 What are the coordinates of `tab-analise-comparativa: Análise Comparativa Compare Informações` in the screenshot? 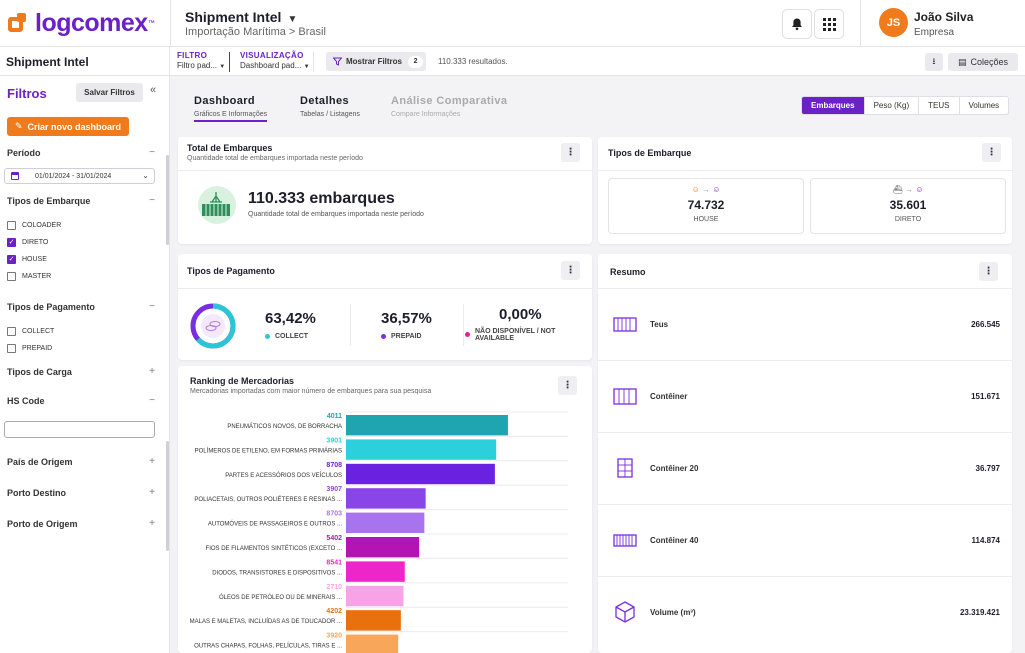 It's located at (449, 106).